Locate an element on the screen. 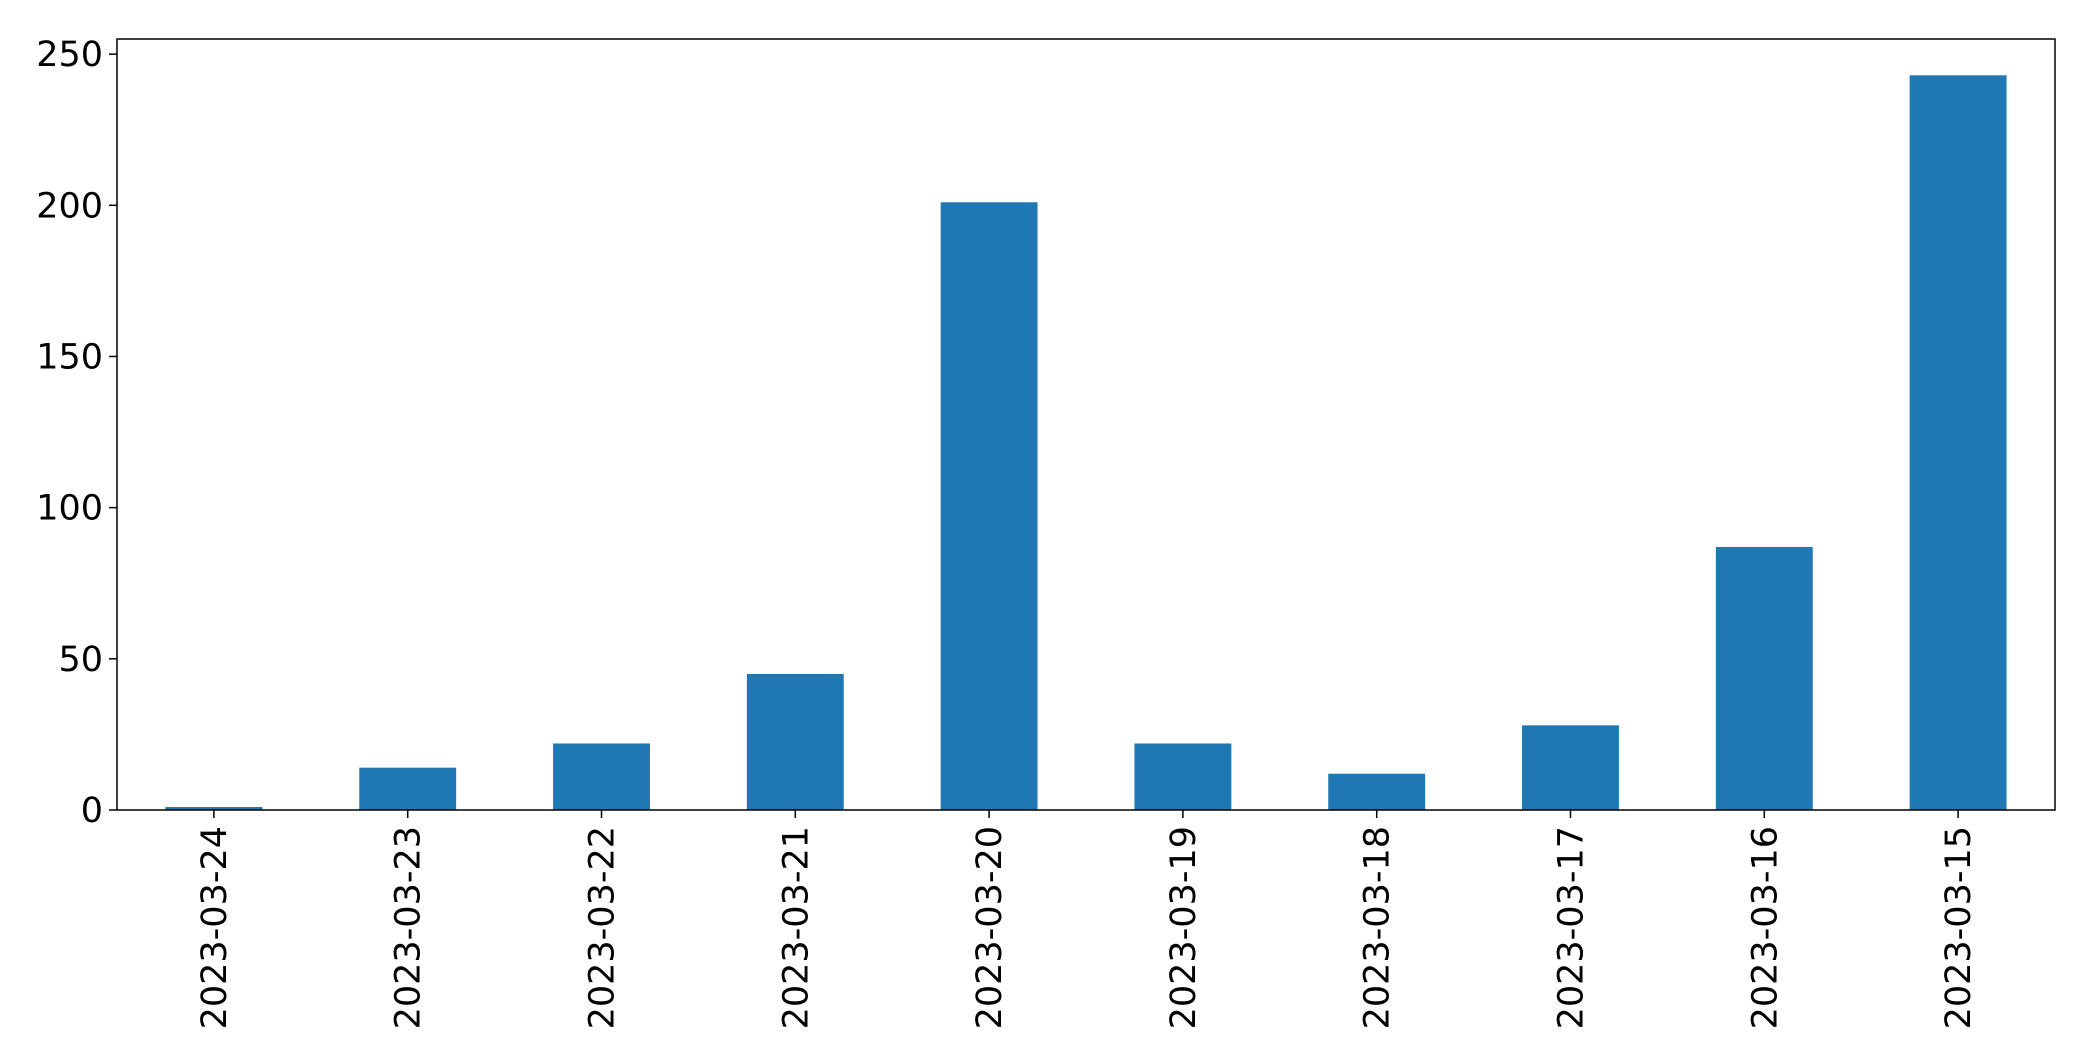 The height and width of the screenshot is (1061, 2093). x-tick-label: 2023-03-24 is located at coordinates (215, 927).